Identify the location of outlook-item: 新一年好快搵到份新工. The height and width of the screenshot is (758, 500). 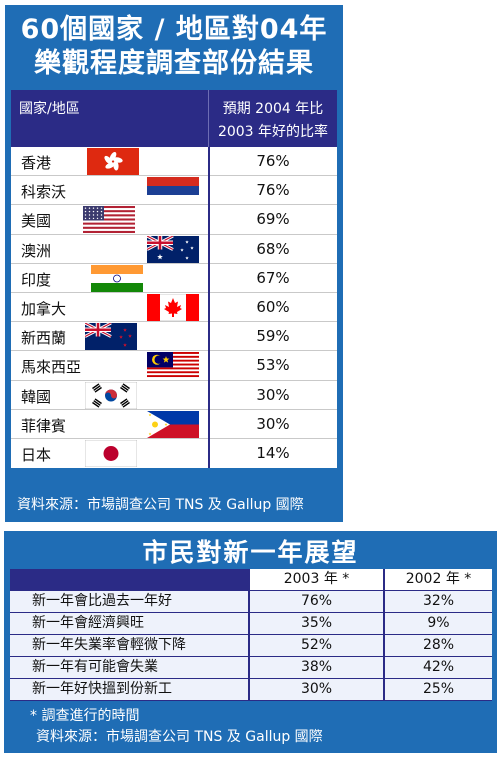
(129, 689).